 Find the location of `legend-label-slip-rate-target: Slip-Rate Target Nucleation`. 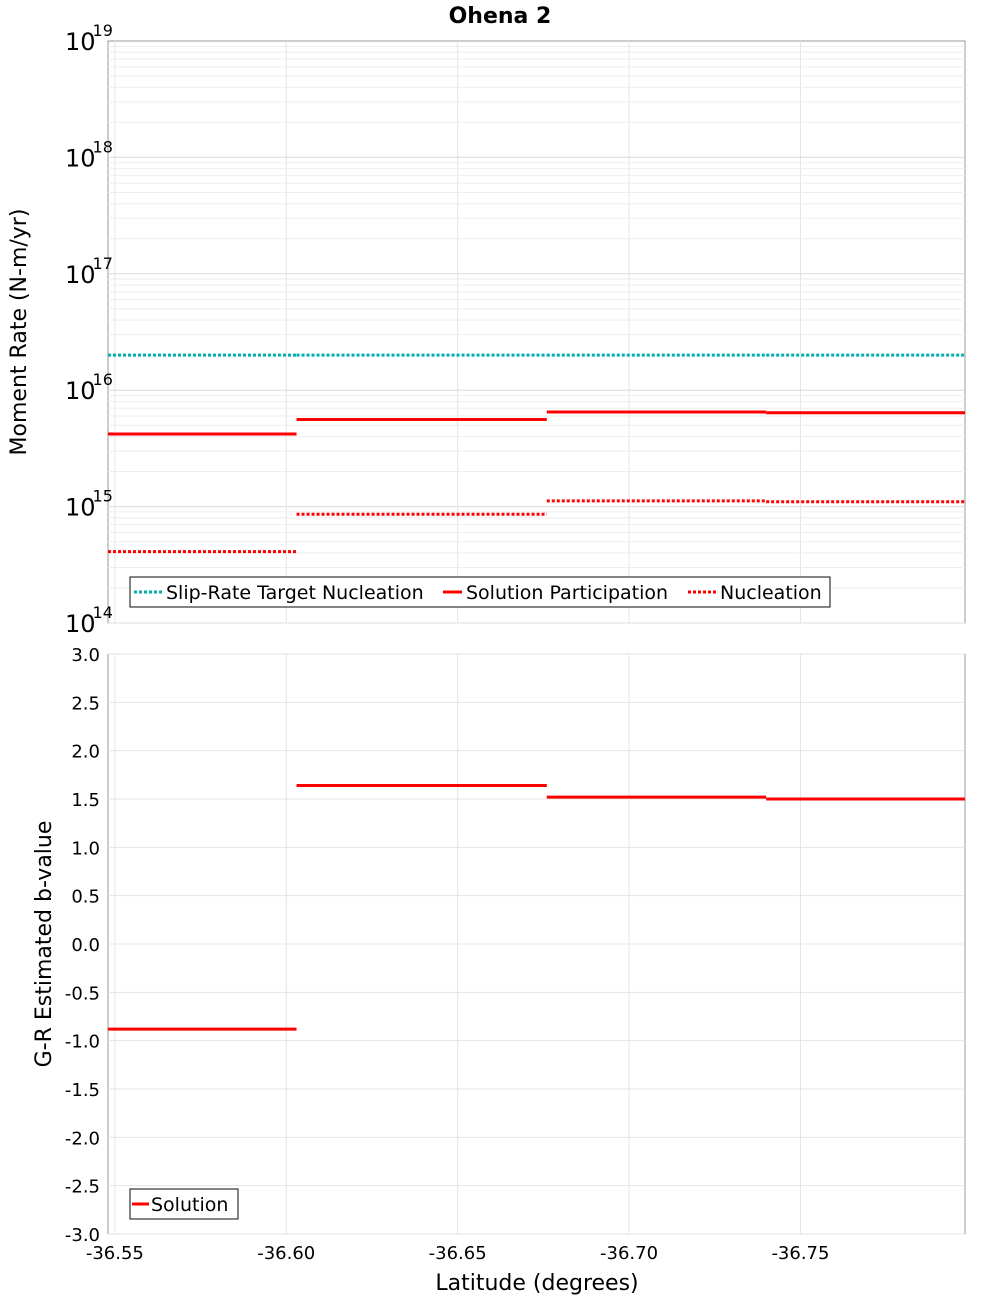

legend-label-slip-rate-target: Slip-Rate Target Nucleation is located at coordinates (295, 593).